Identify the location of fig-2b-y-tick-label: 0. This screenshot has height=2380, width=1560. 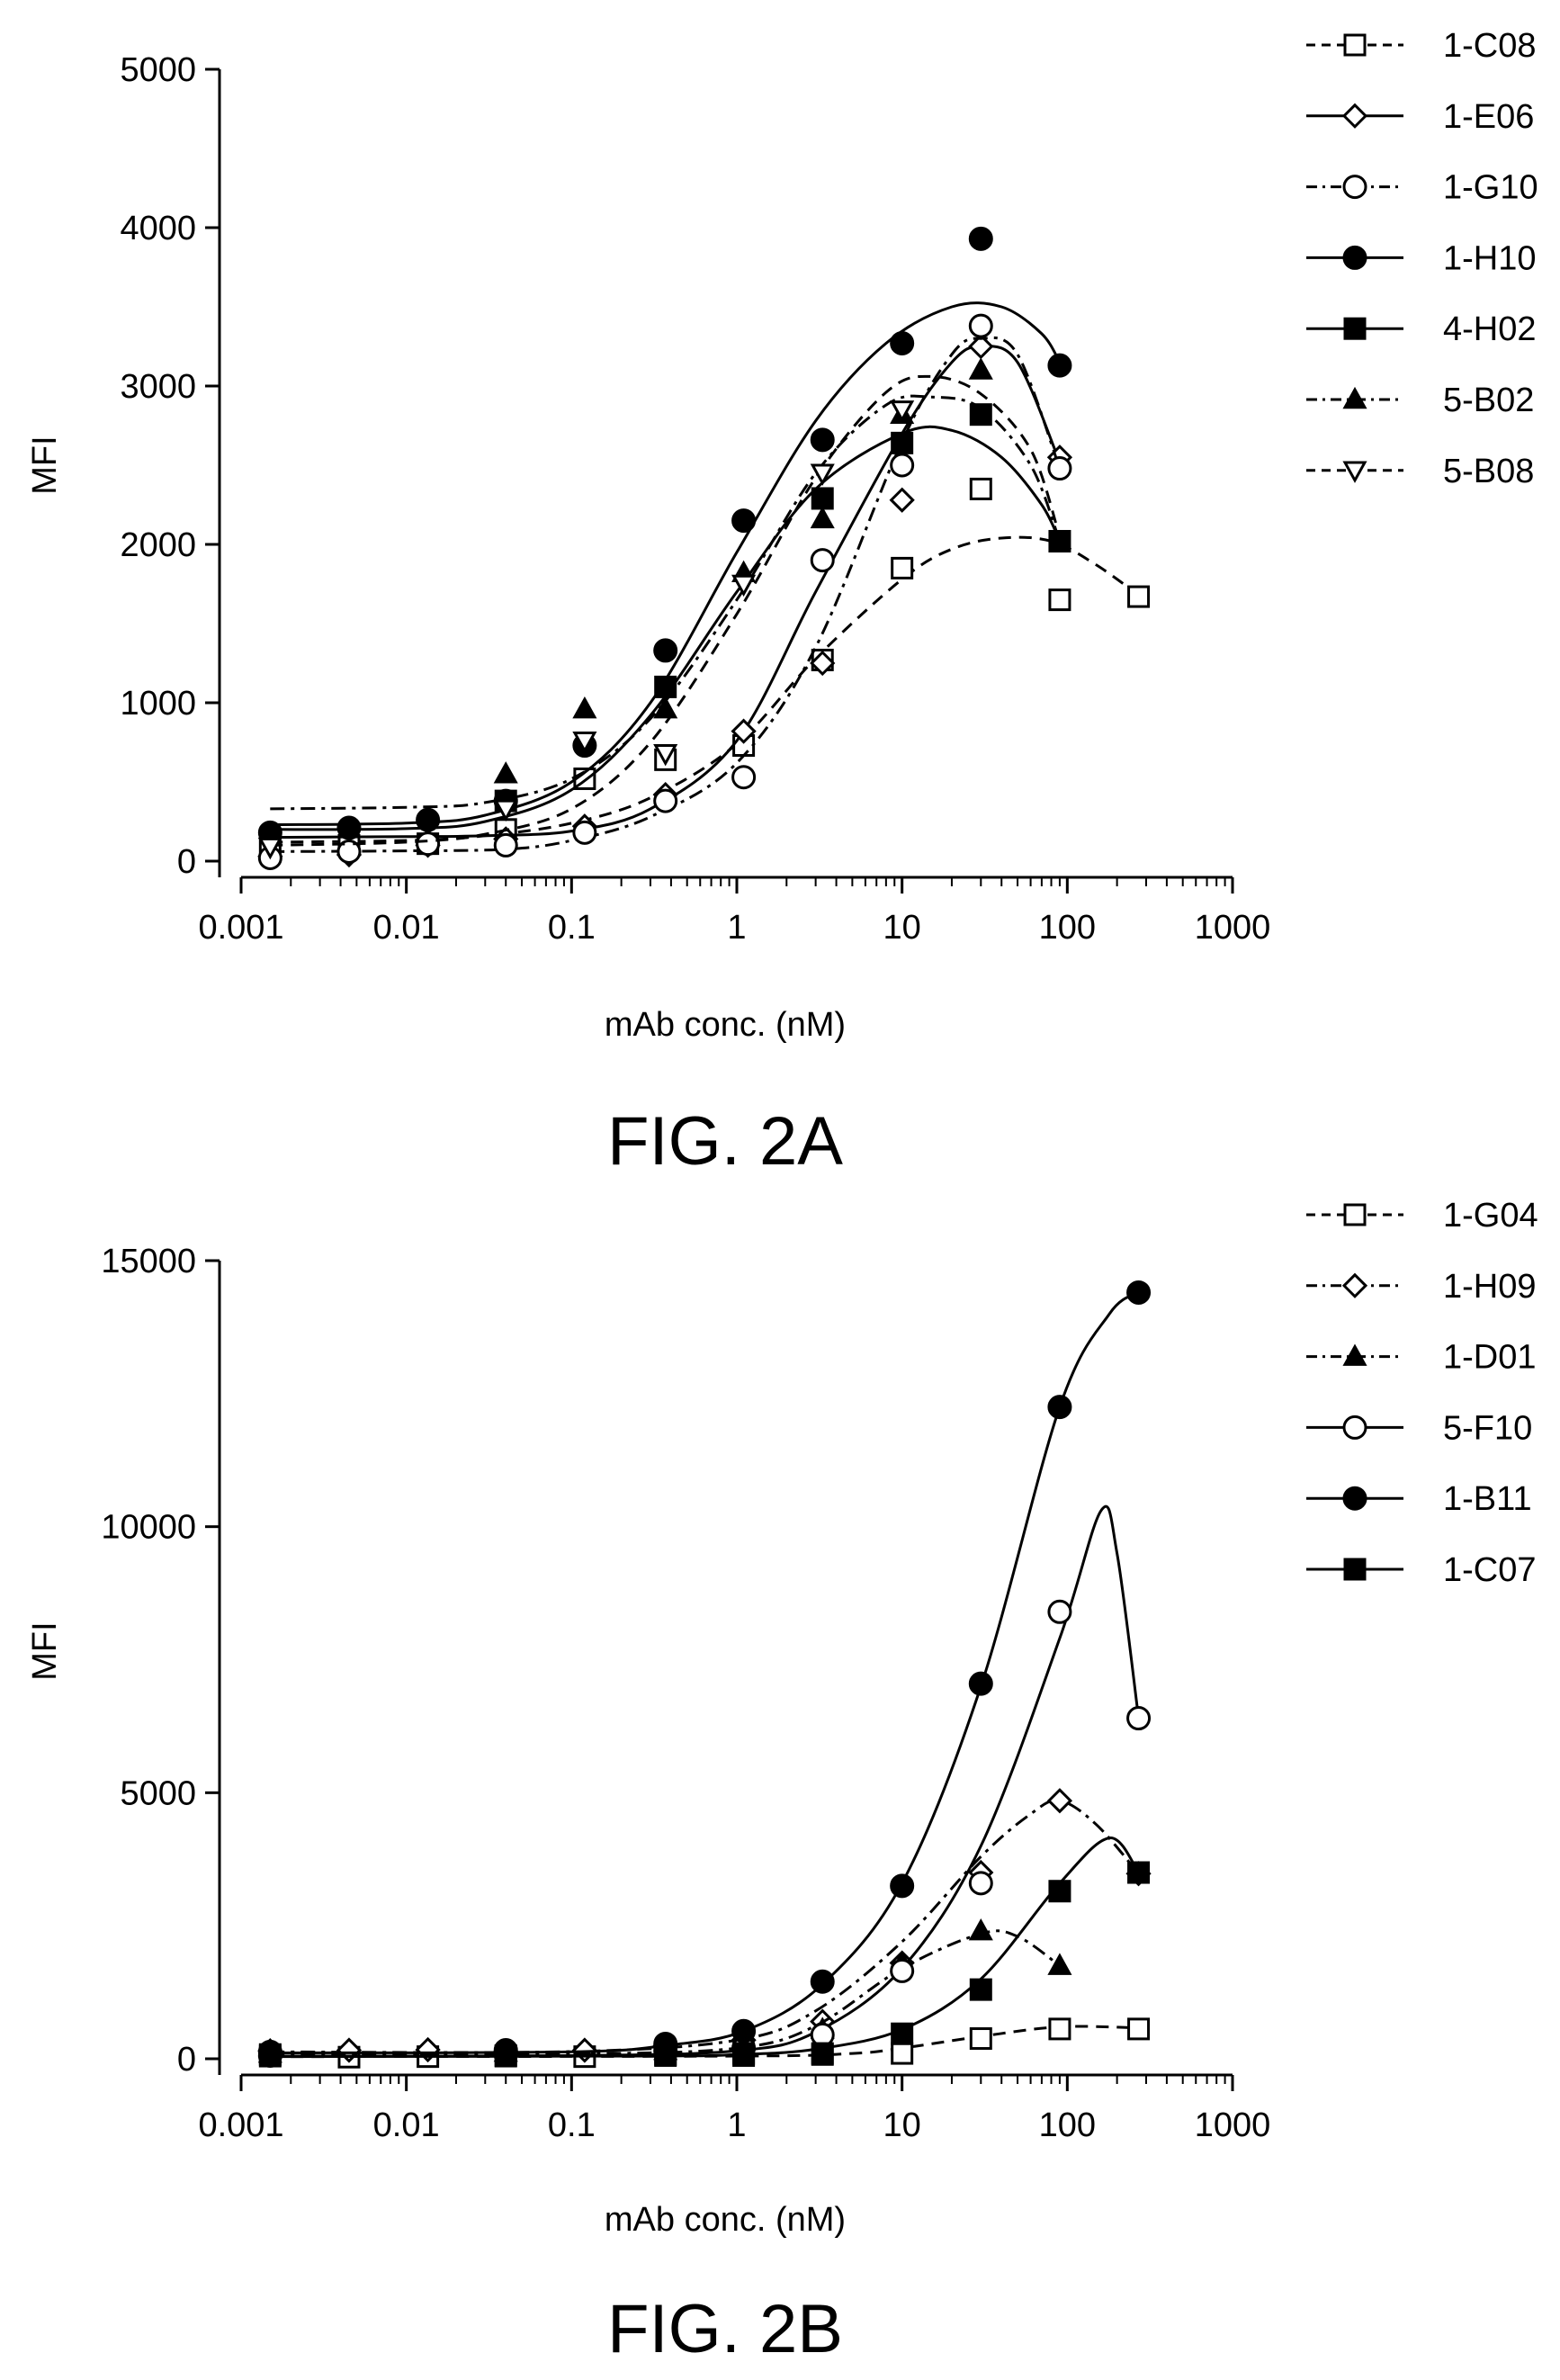
(186, 2060).